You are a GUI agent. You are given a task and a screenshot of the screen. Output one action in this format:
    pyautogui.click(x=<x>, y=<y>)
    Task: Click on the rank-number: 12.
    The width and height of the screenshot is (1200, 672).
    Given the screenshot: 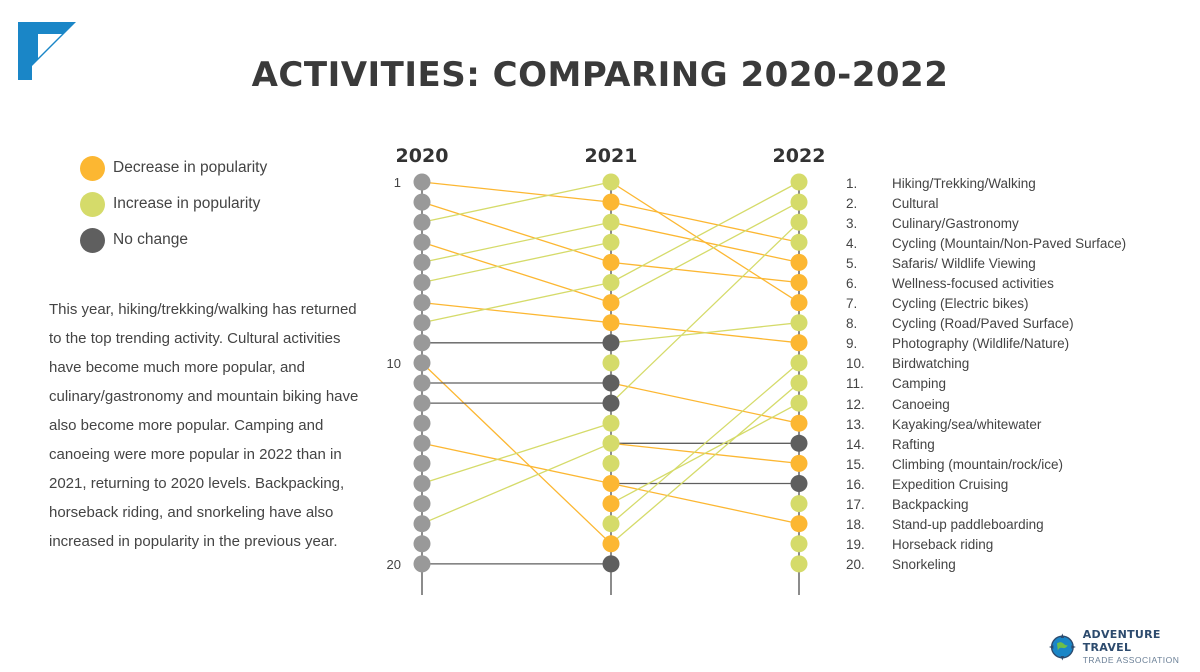 What is the action you would take?
    pyautogui.click(x=855, y=404)
    